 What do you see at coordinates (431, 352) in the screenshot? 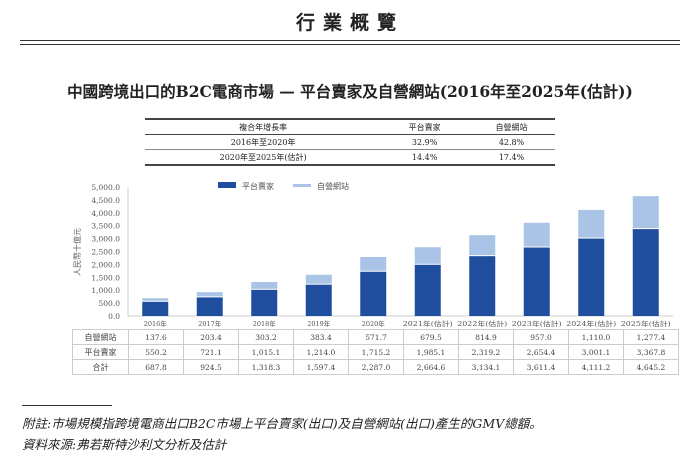
I see `table-cell: 1,985.1` at bounding box center [431, 352].